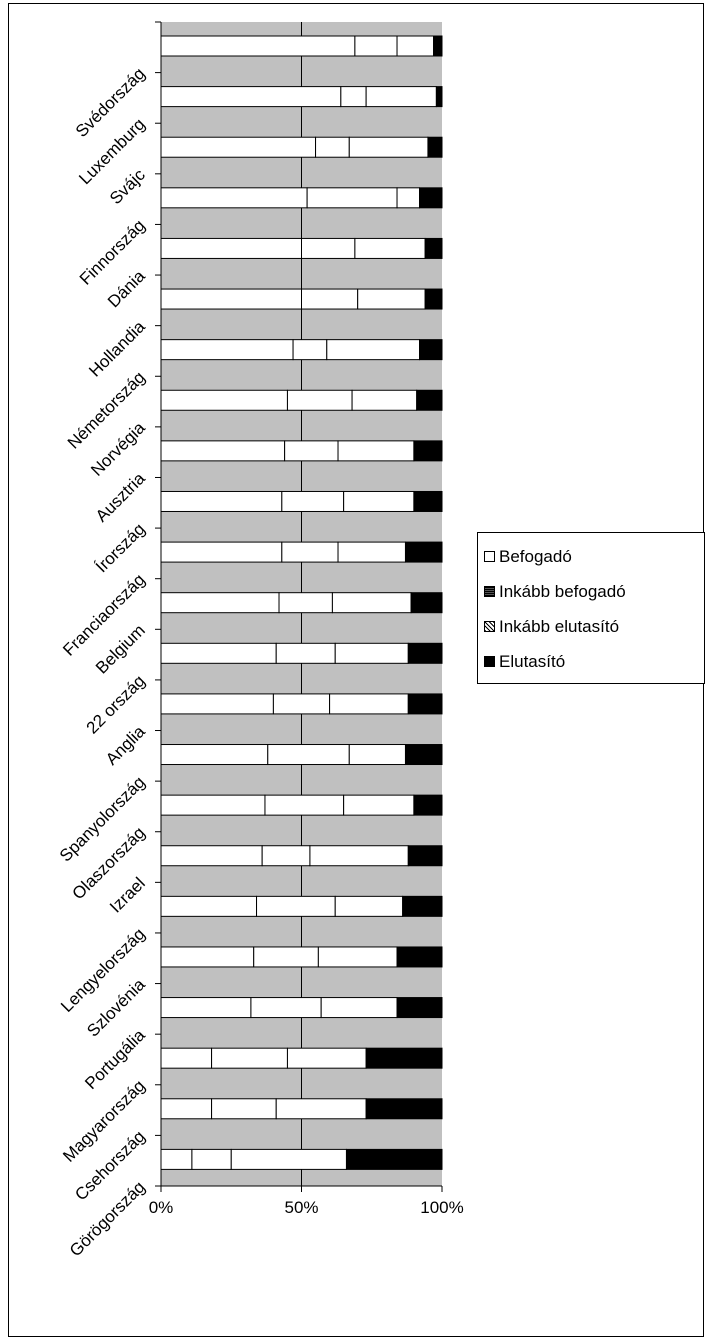  Describe the element at coordinates (441, 1207) in the screenshot. I see `x-tick-label: 100%` at that location.